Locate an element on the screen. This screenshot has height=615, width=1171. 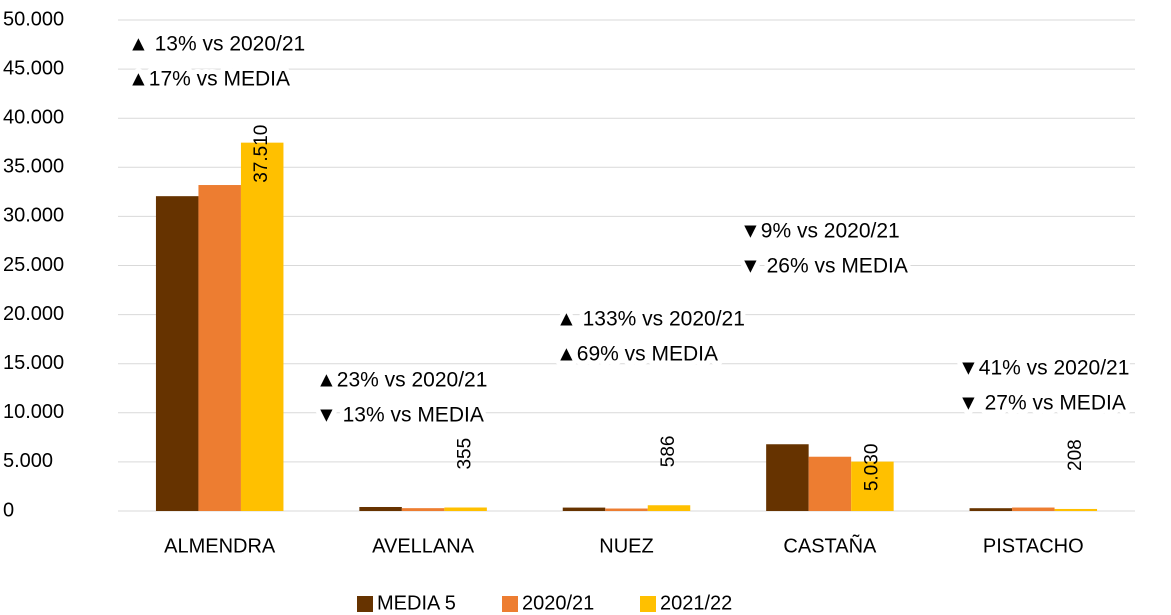
y-tick-label: 25.000 is located at coordinates (33, 265).